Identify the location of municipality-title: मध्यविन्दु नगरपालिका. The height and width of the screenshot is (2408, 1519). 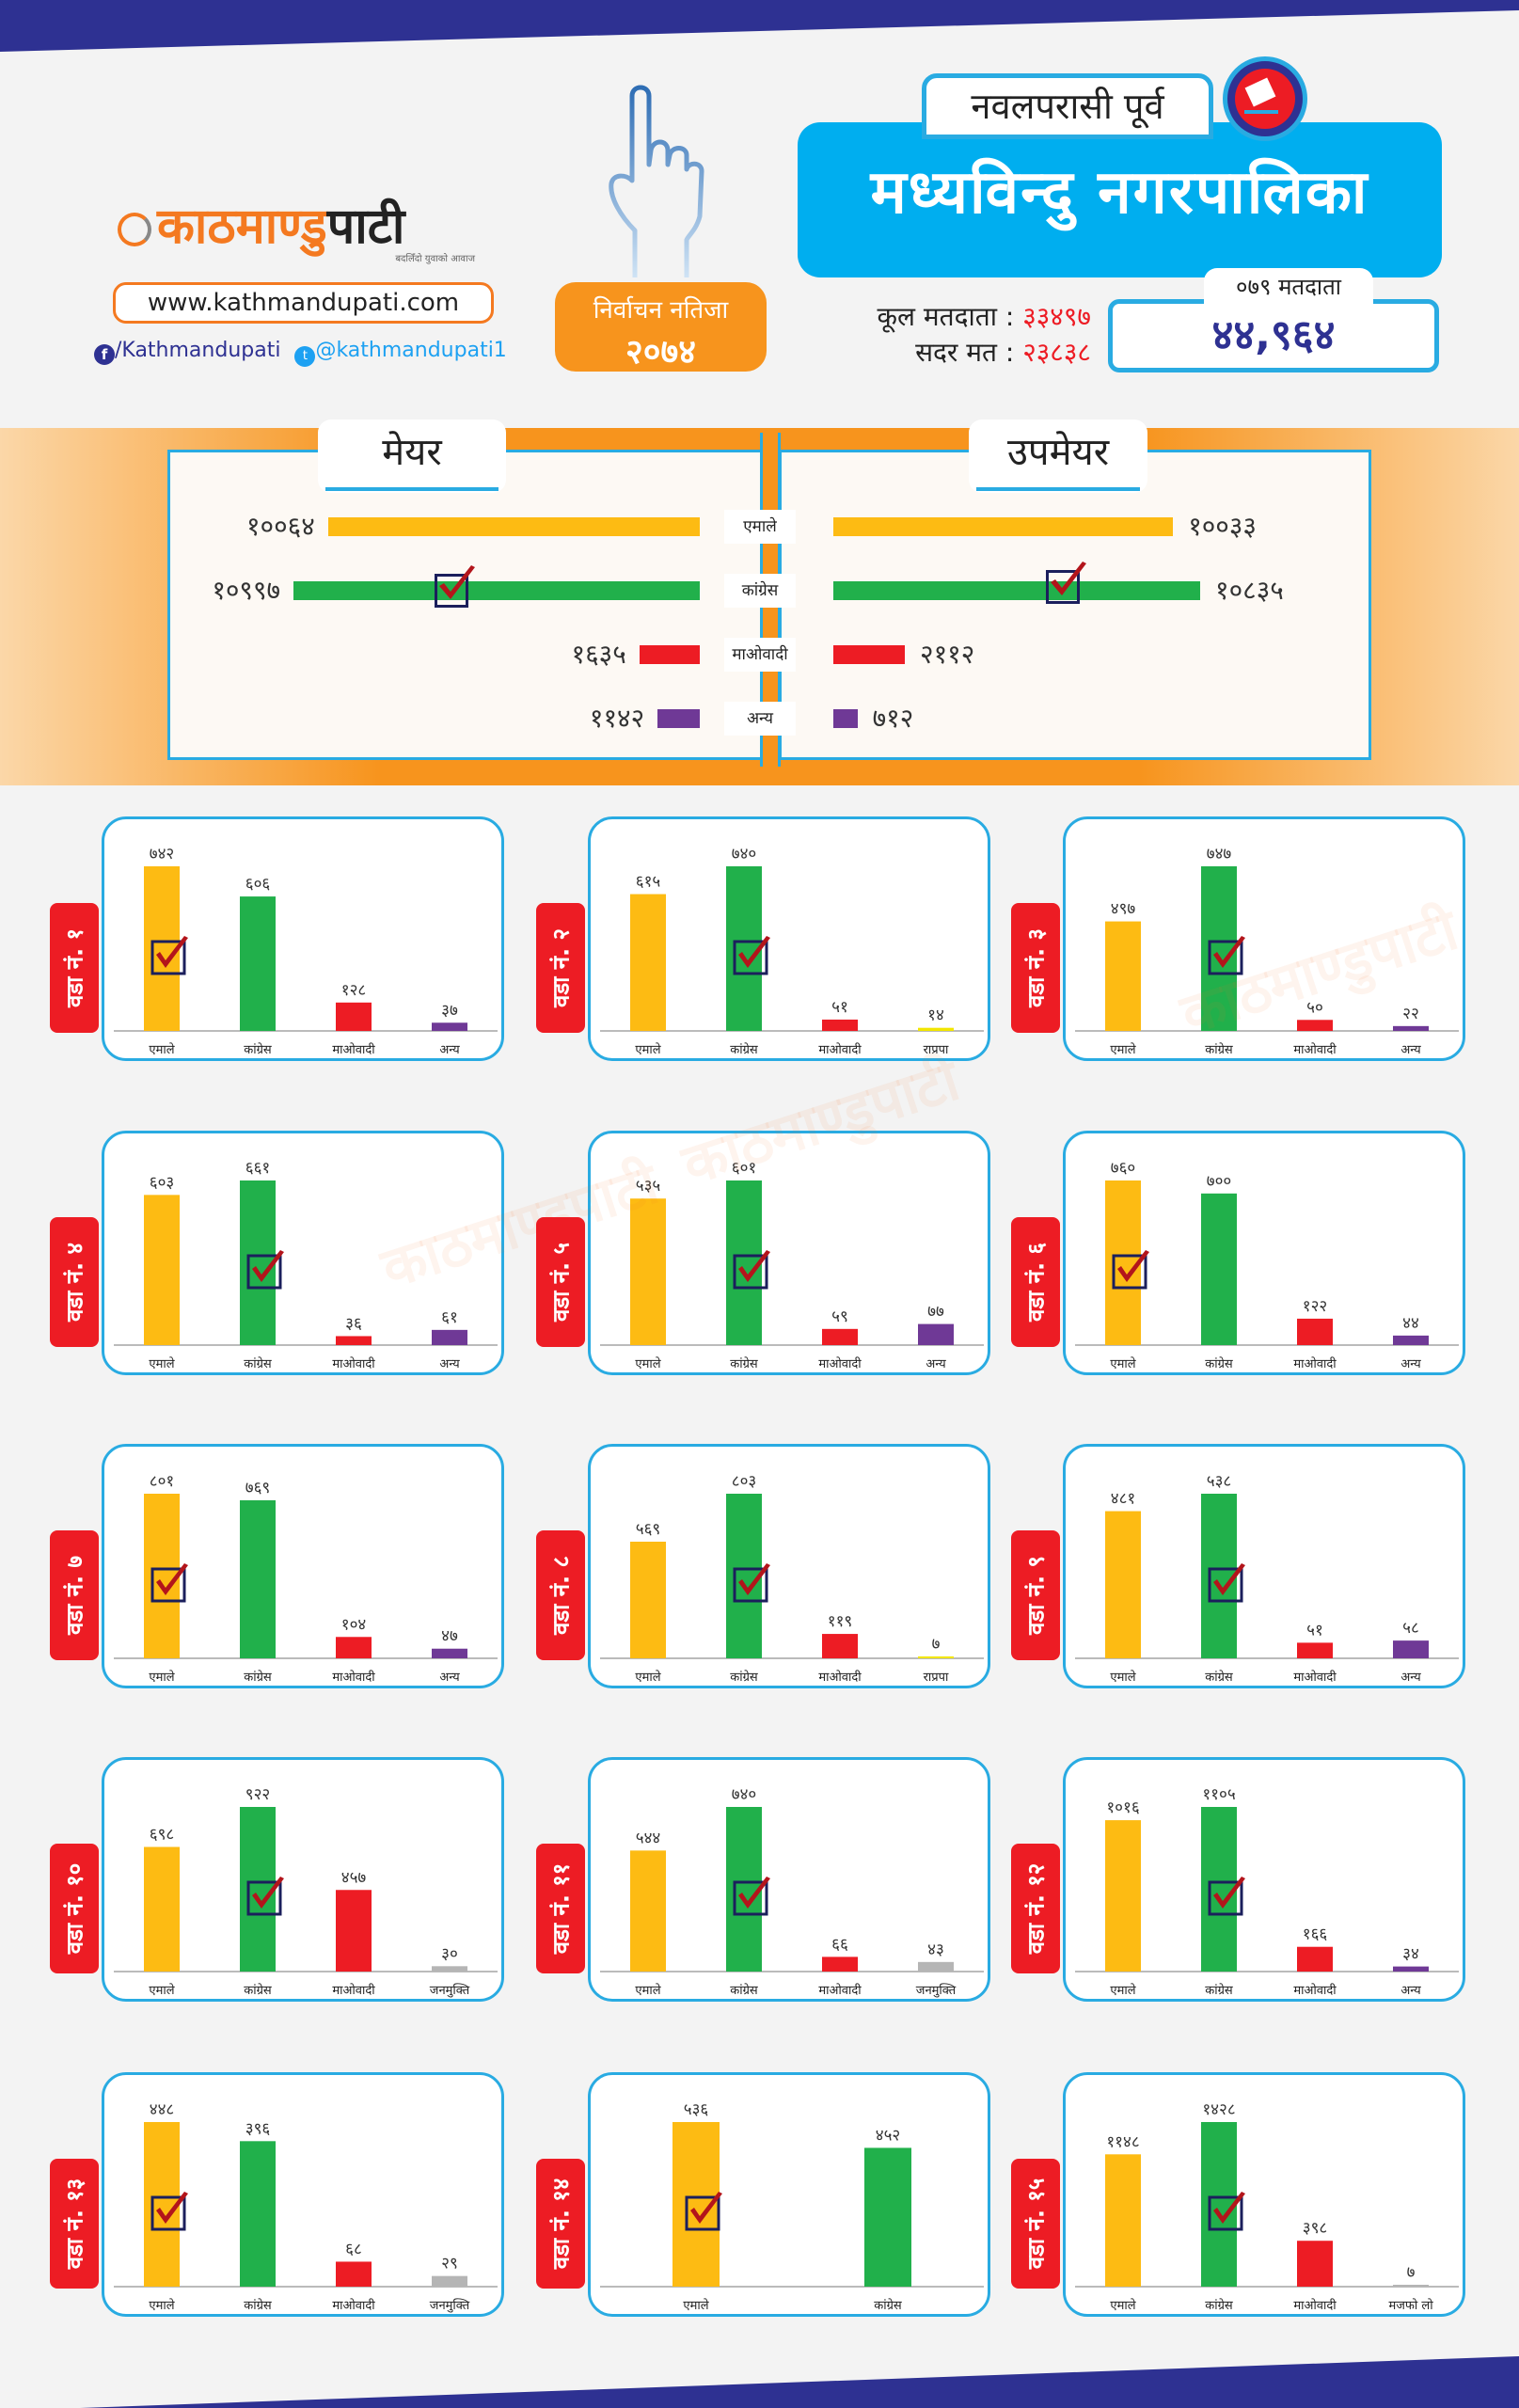
(1120, 200).